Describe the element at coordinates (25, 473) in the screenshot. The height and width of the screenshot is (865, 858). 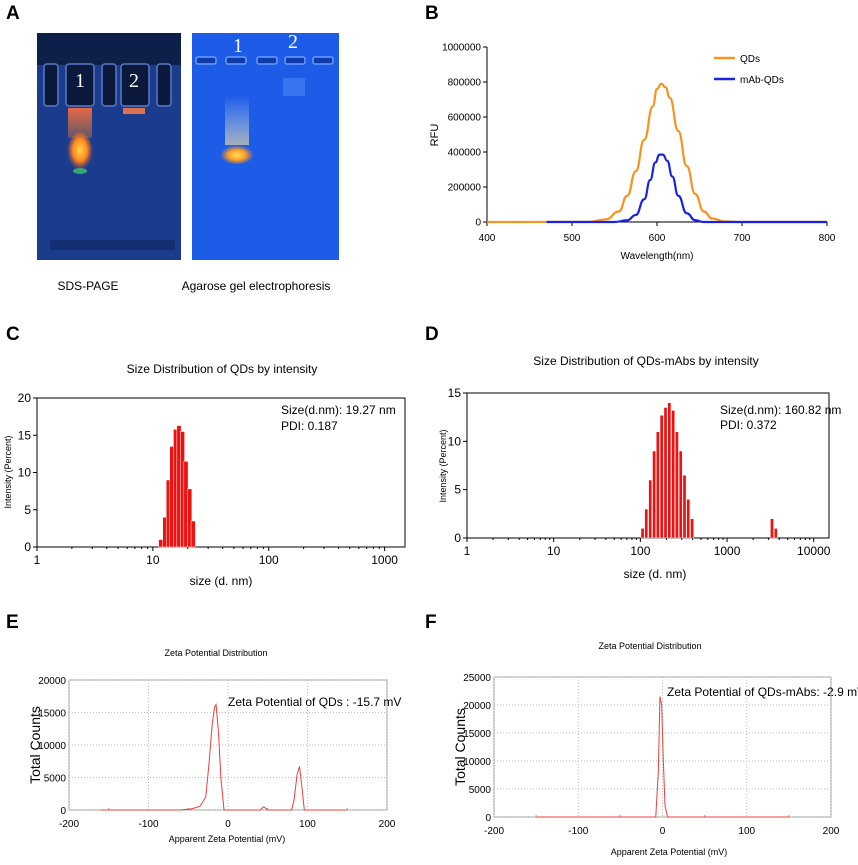
I see `chart-c-ytick-label: 10` at that location.